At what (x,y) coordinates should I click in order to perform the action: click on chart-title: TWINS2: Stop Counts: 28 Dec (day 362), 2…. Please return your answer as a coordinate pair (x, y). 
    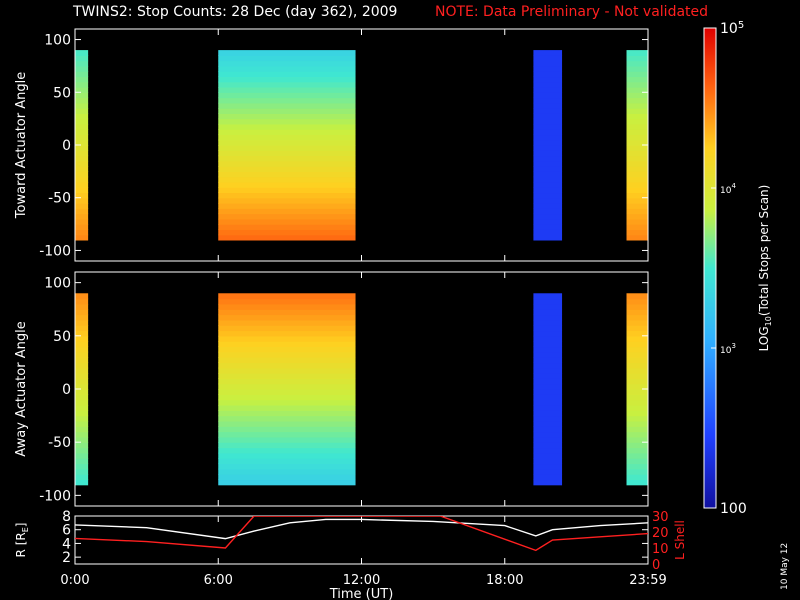
    Looking at the image, I should click on (235, 12).